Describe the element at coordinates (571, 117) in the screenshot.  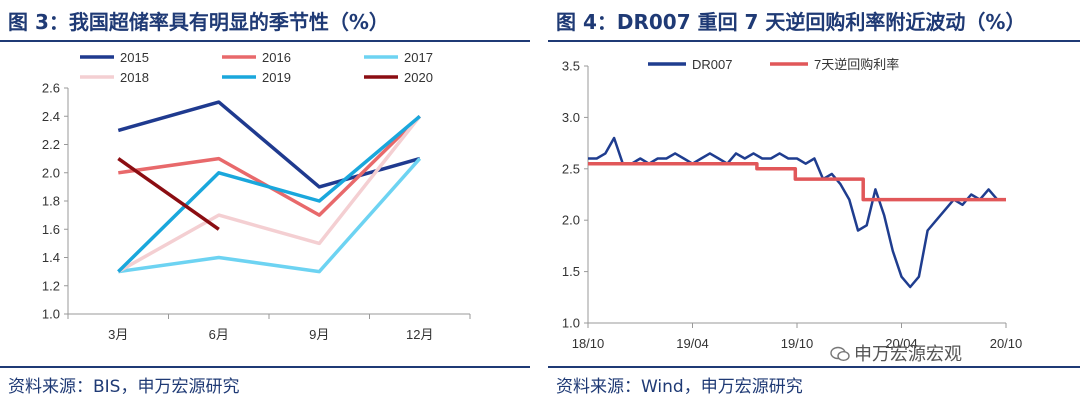
I see `y-tick-label: 3.0` at that location.